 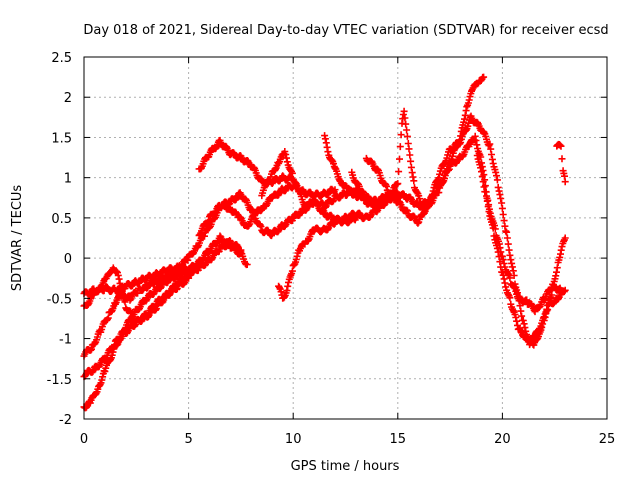 I want to click on y-tick-label: 2, so click(x=68, y=98).